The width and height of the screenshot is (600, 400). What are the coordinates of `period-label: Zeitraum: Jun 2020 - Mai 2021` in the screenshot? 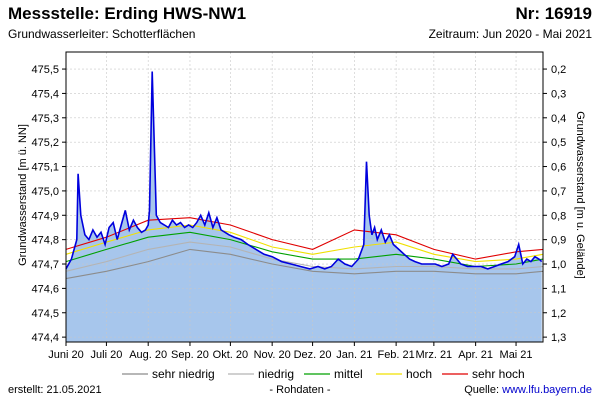 It's located at (510, 34).